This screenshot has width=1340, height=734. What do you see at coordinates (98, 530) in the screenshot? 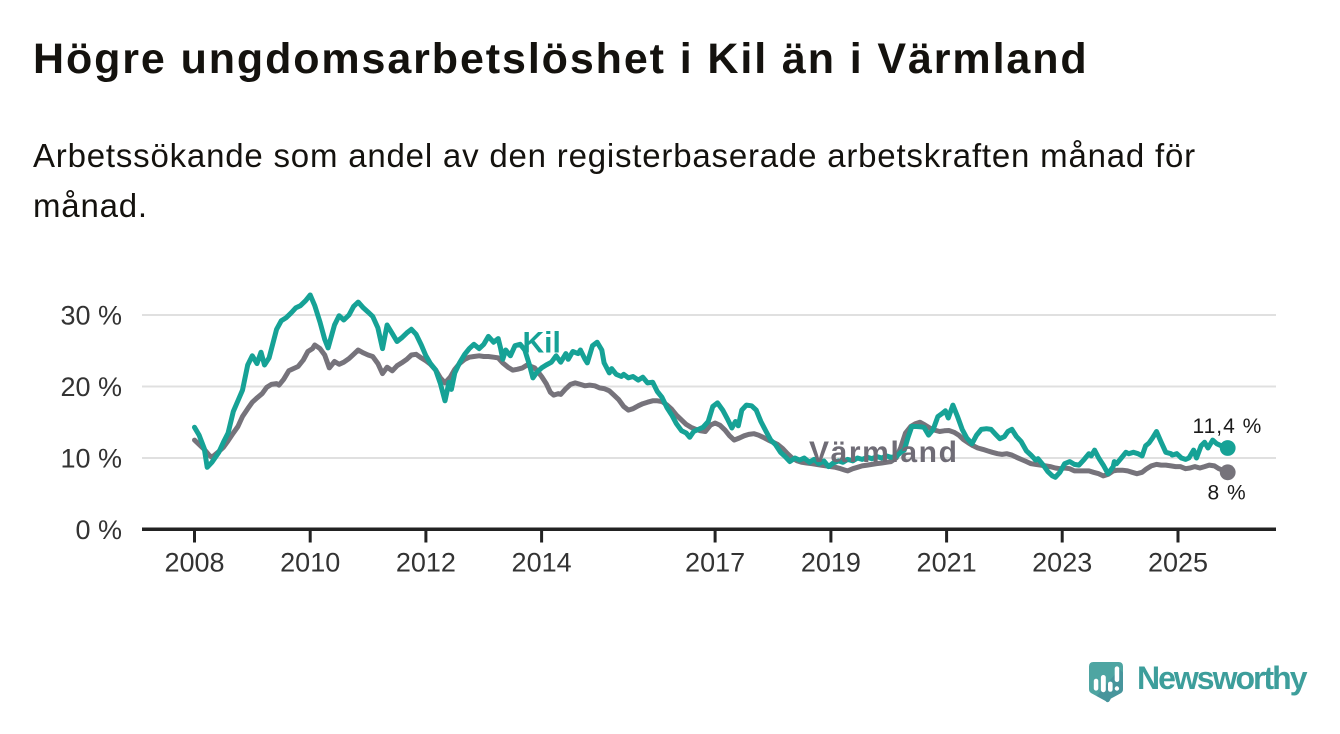
I see `svg-text: 0 %` at bounding box center [98, 530].